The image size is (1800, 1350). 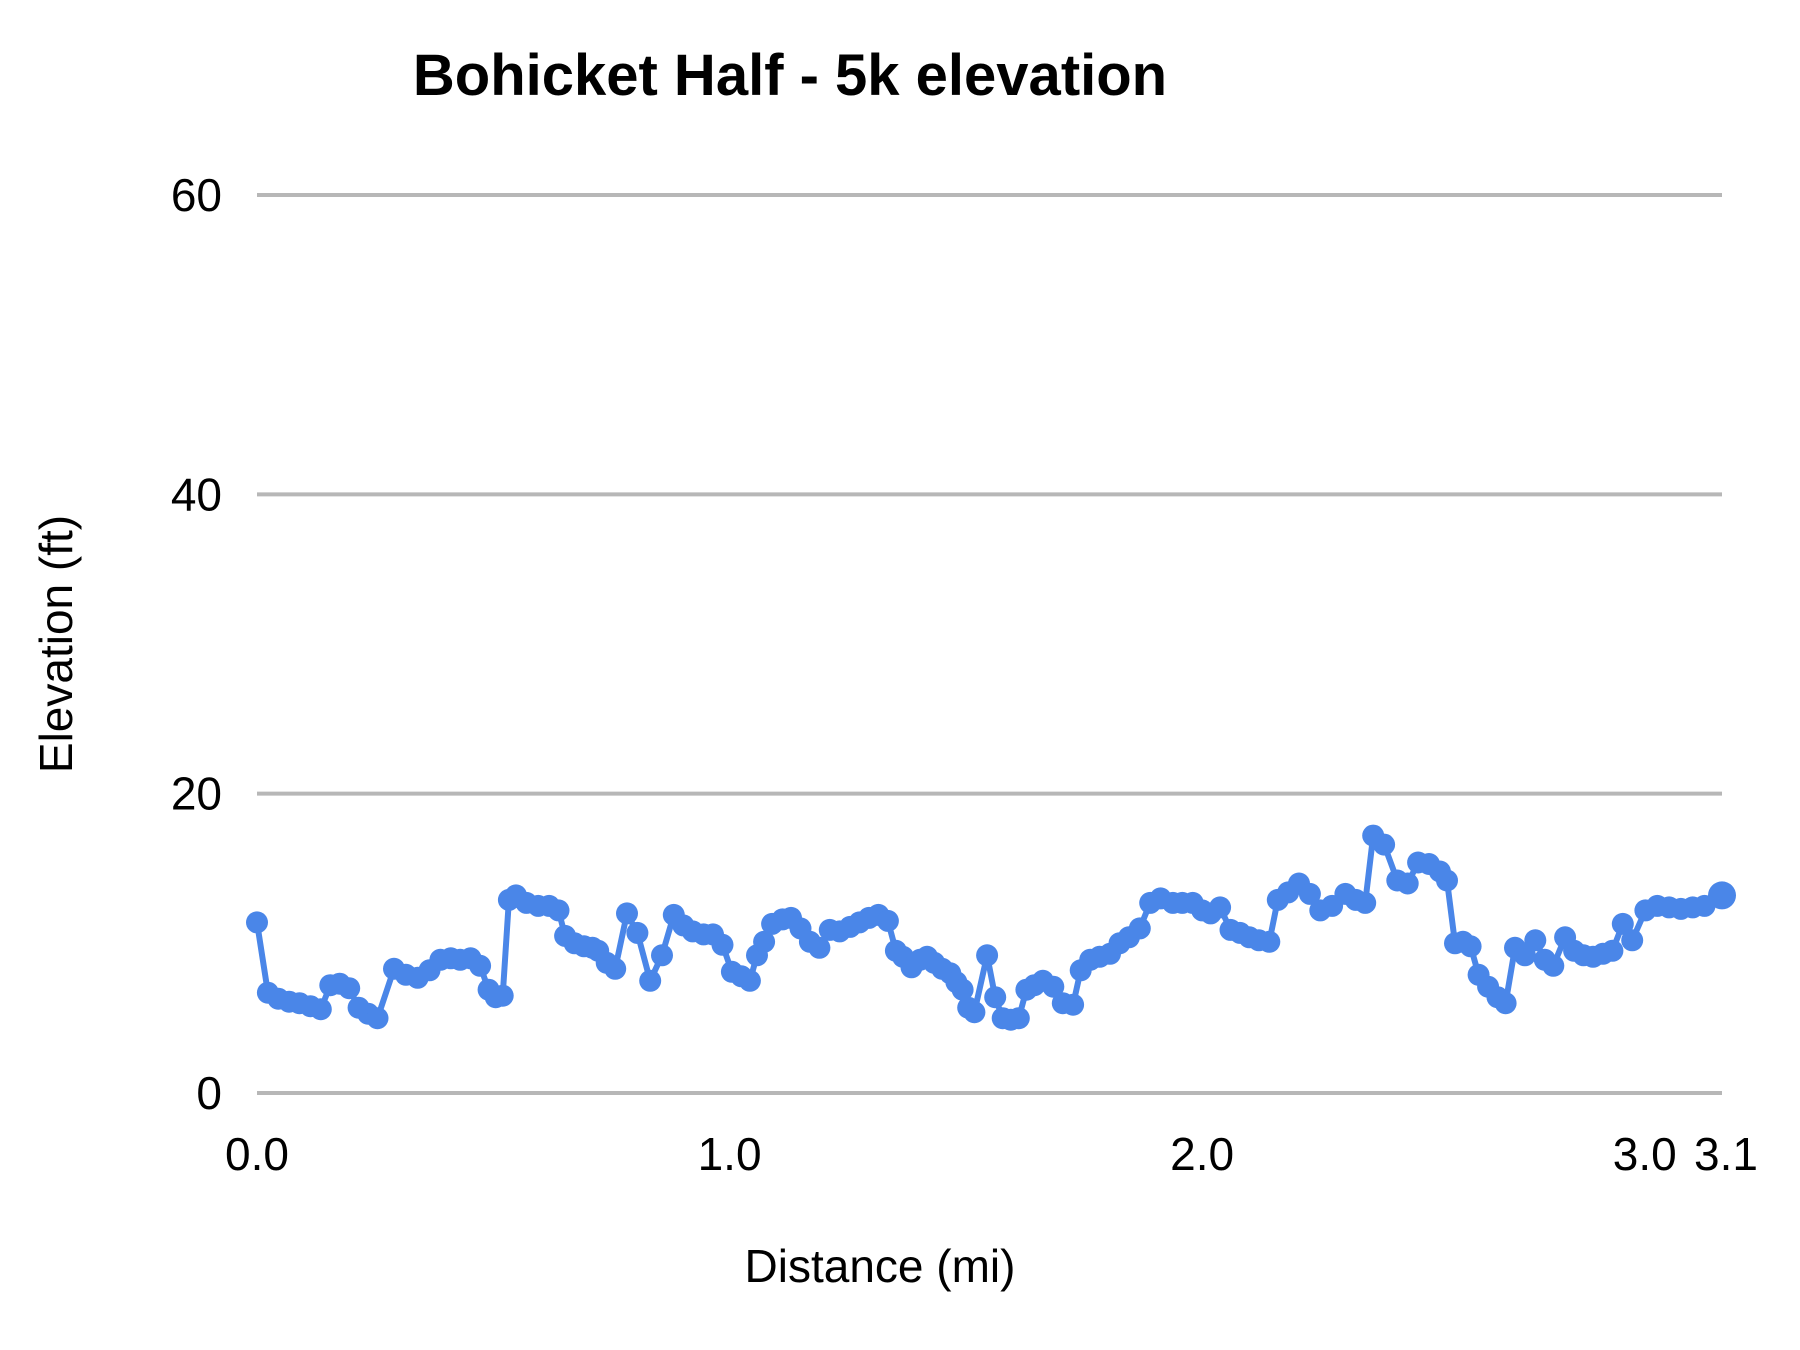 What do you see at coordinates (196, 644) in the screenshot?
I see `y-axis-tick-labels: 0 20 40 60` at bounding box center [196, 644].